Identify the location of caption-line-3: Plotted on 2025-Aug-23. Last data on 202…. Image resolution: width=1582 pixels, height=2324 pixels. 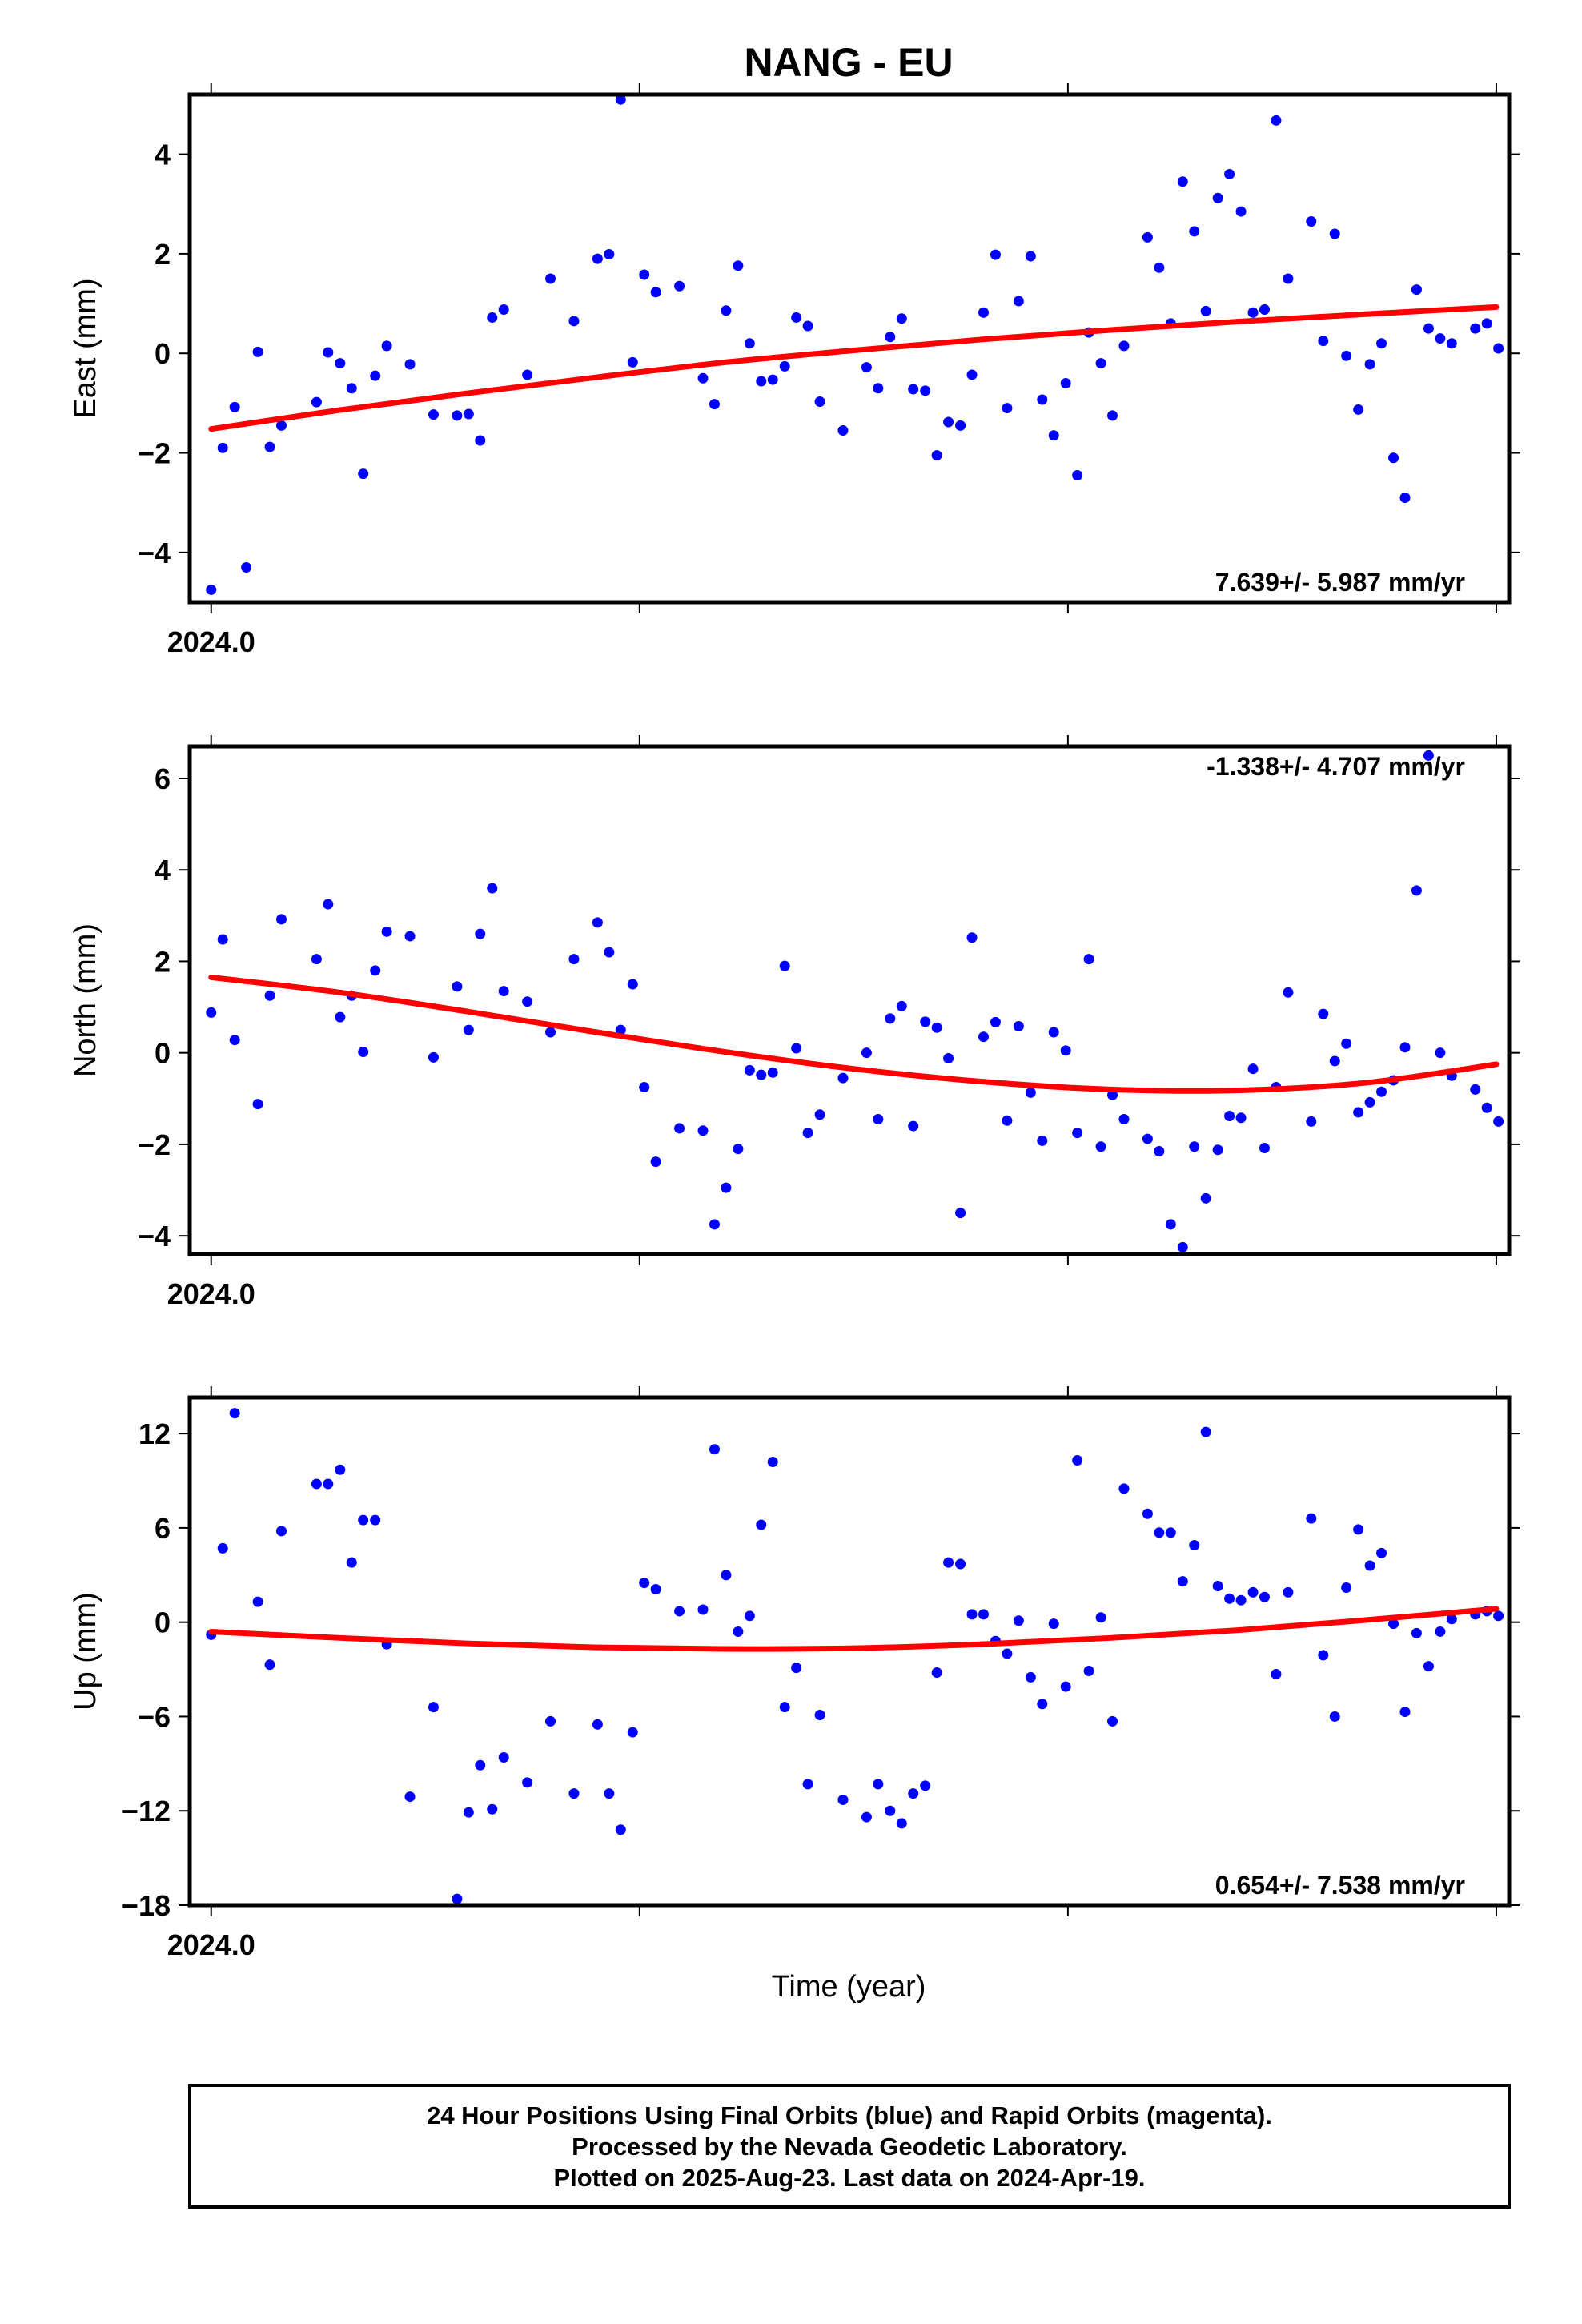
(849, 2178).